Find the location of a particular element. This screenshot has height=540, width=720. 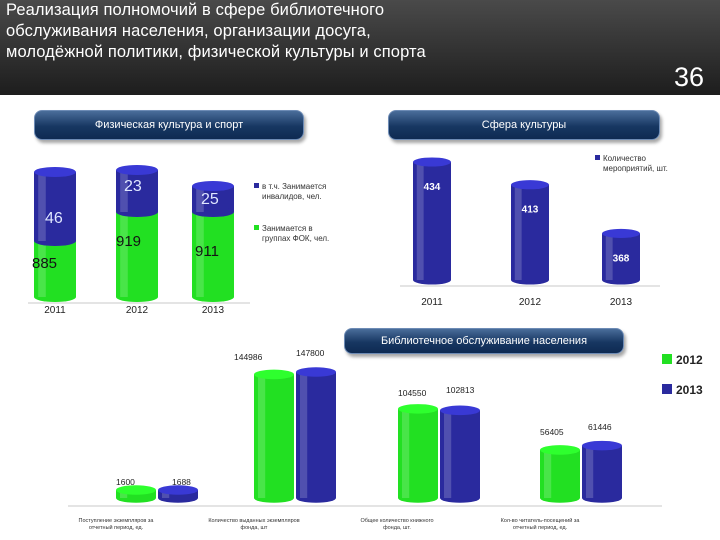

sport-bar-green-2011-base is located at coordinates (55, 297).